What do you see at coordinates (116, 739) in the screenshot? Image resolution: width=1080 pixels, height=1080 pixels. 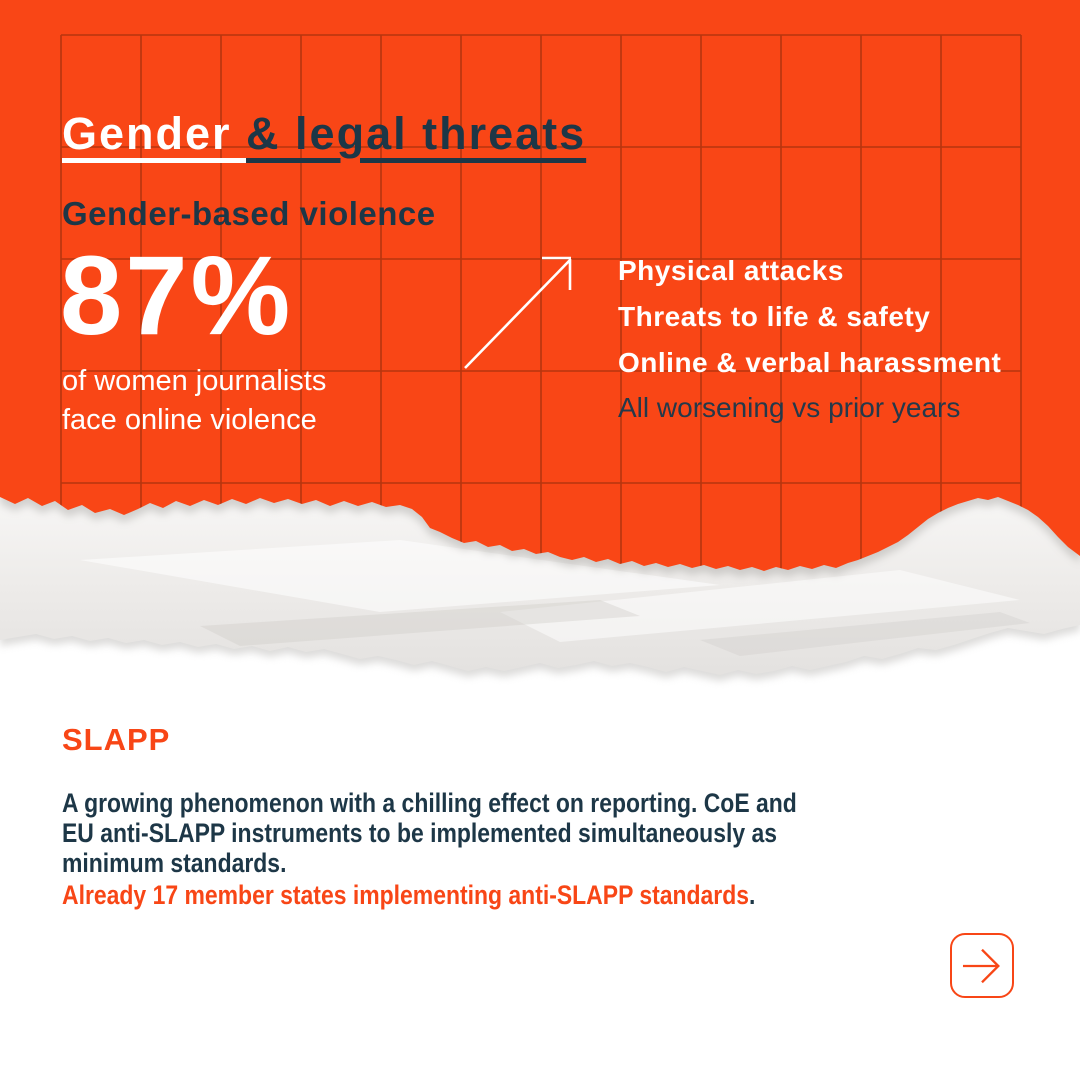 I see `slapp-heading: SLAPP` at bounding box center [116, 739].